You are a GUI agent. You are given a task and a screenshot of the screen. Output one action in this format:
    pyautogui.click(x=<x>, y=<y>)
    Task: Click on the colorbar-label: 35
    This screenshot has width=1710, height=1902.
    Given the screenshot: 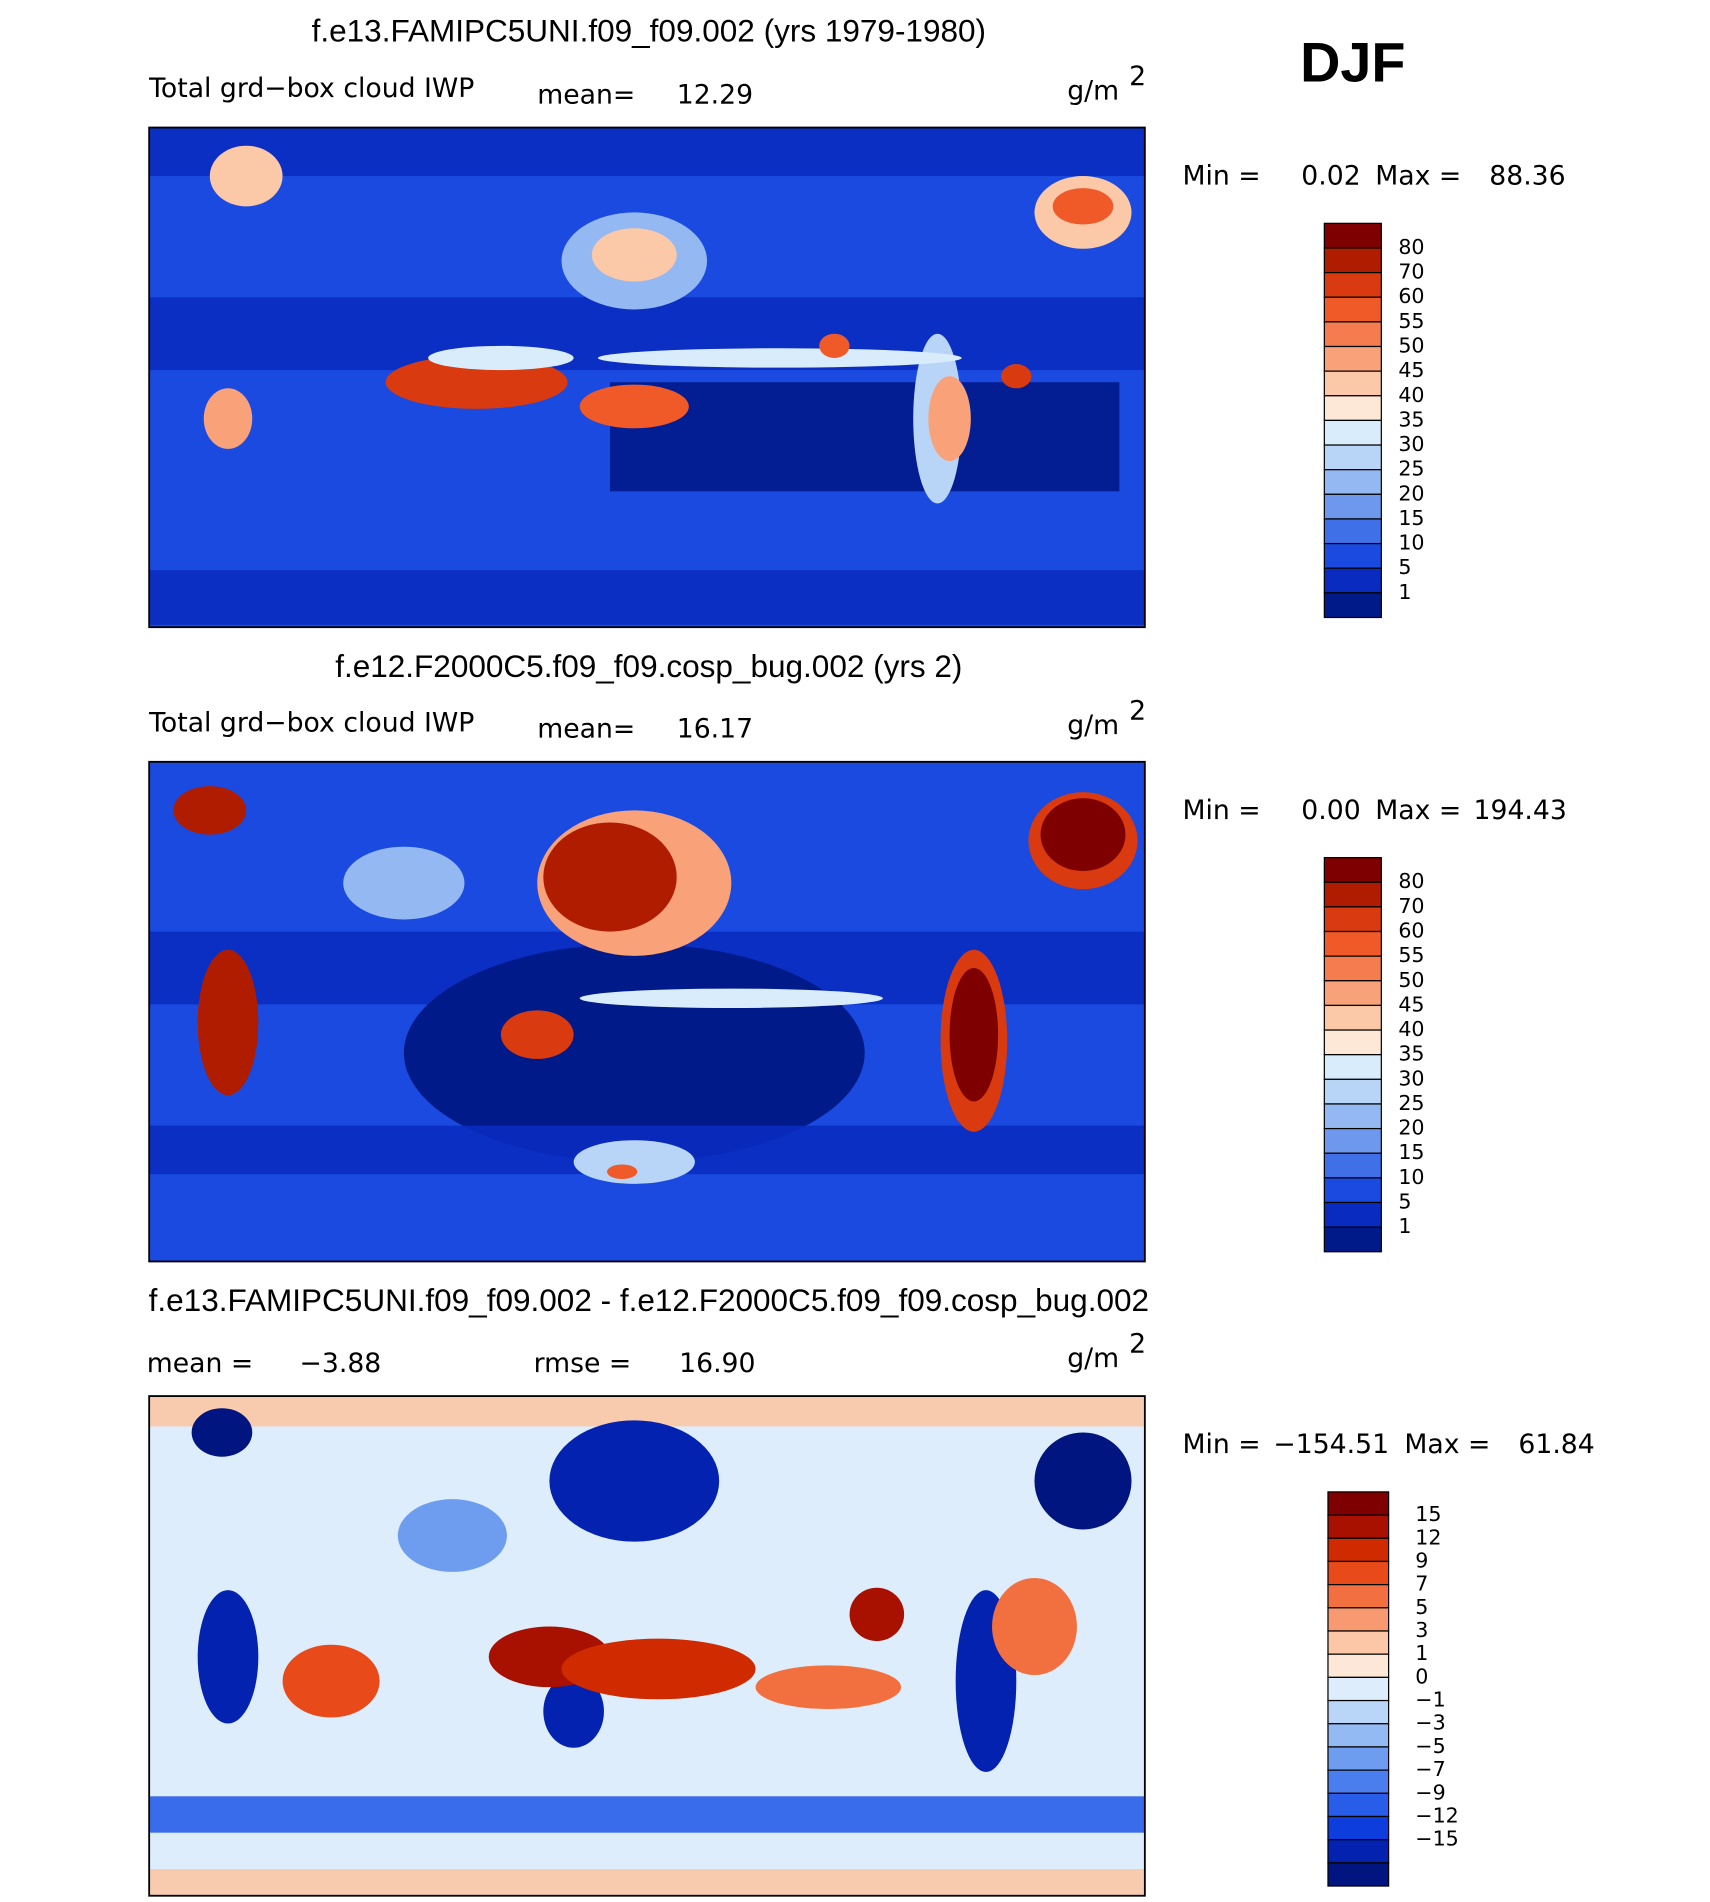 What is the action you would take?
    pyautogui.click(x=1411, y=419)
    